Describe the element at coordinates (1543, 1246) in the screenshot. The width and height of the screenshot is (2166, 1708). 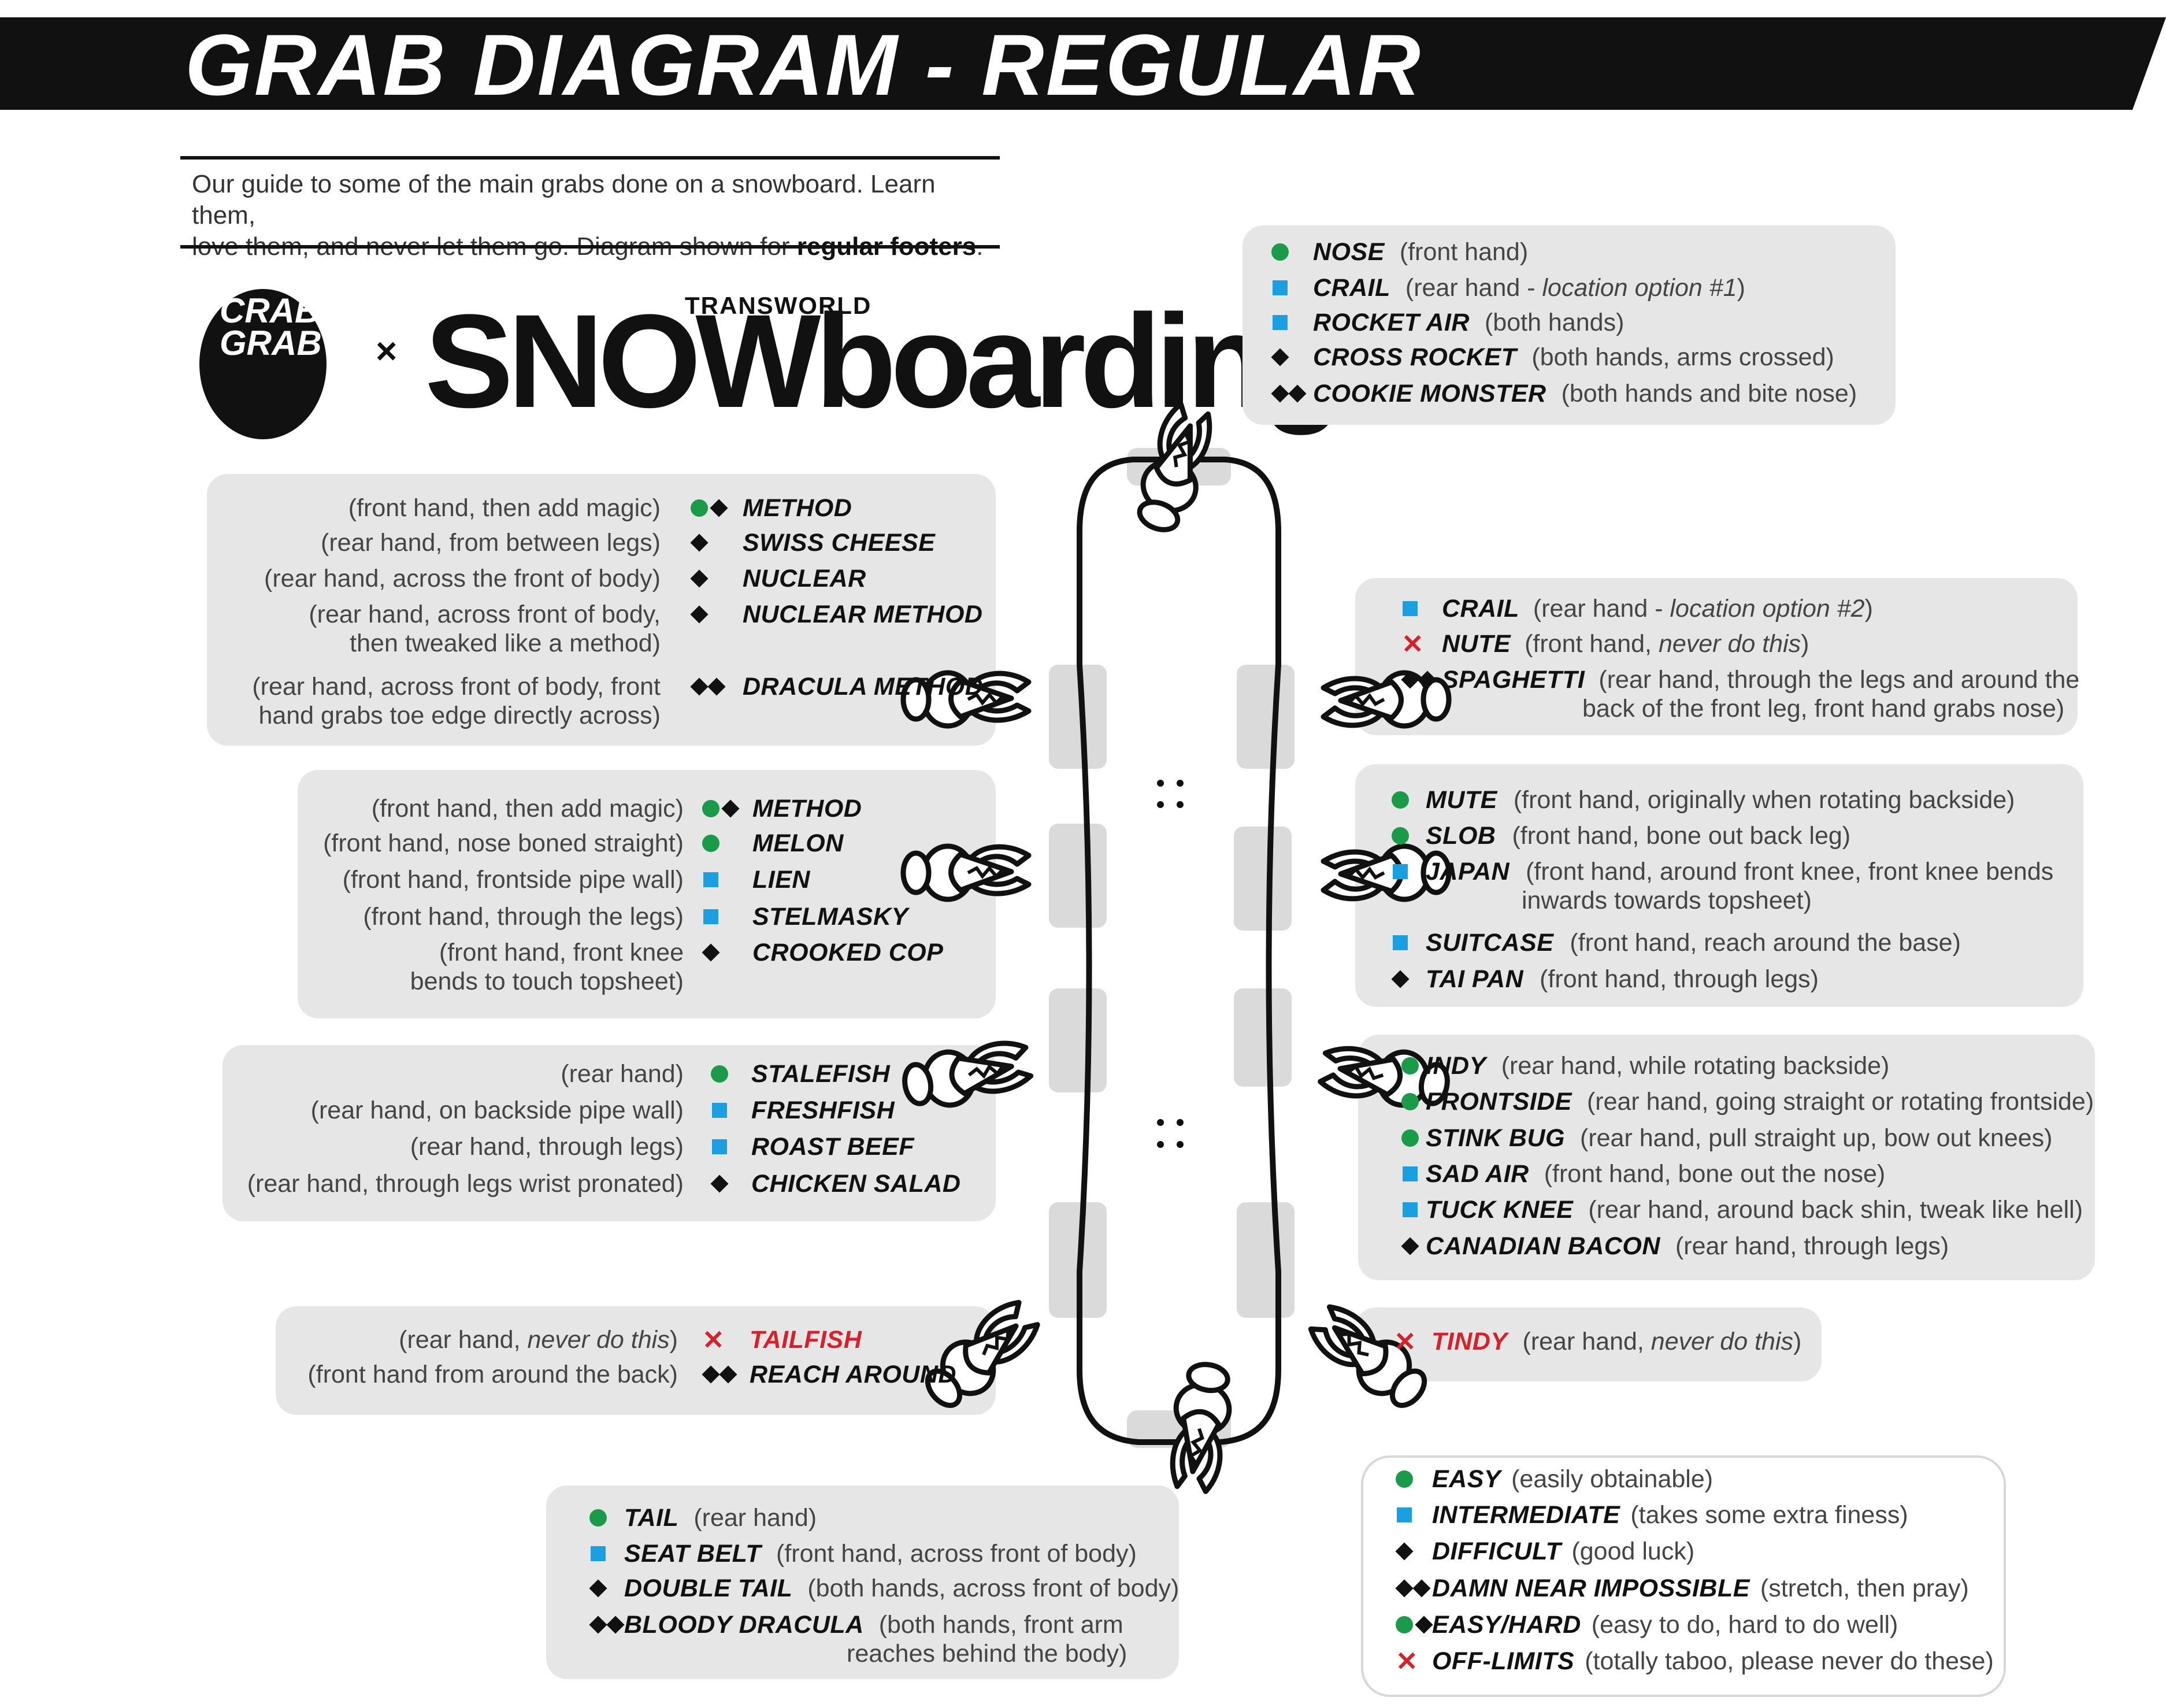
I see `grab-name: CANADIAN BACON` at that location.